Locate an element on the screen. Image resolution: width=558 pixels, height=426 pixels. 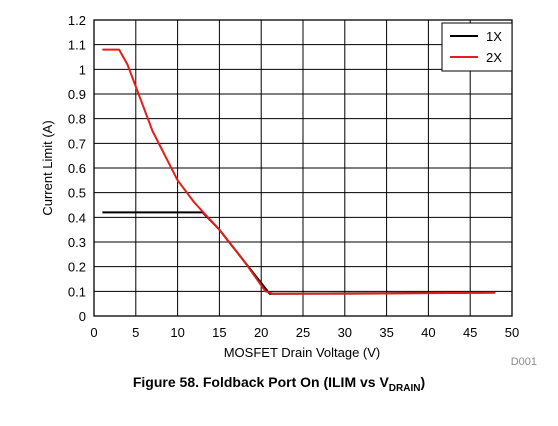
y-tick-label: 0.1 is located at coordinates (77, 291).